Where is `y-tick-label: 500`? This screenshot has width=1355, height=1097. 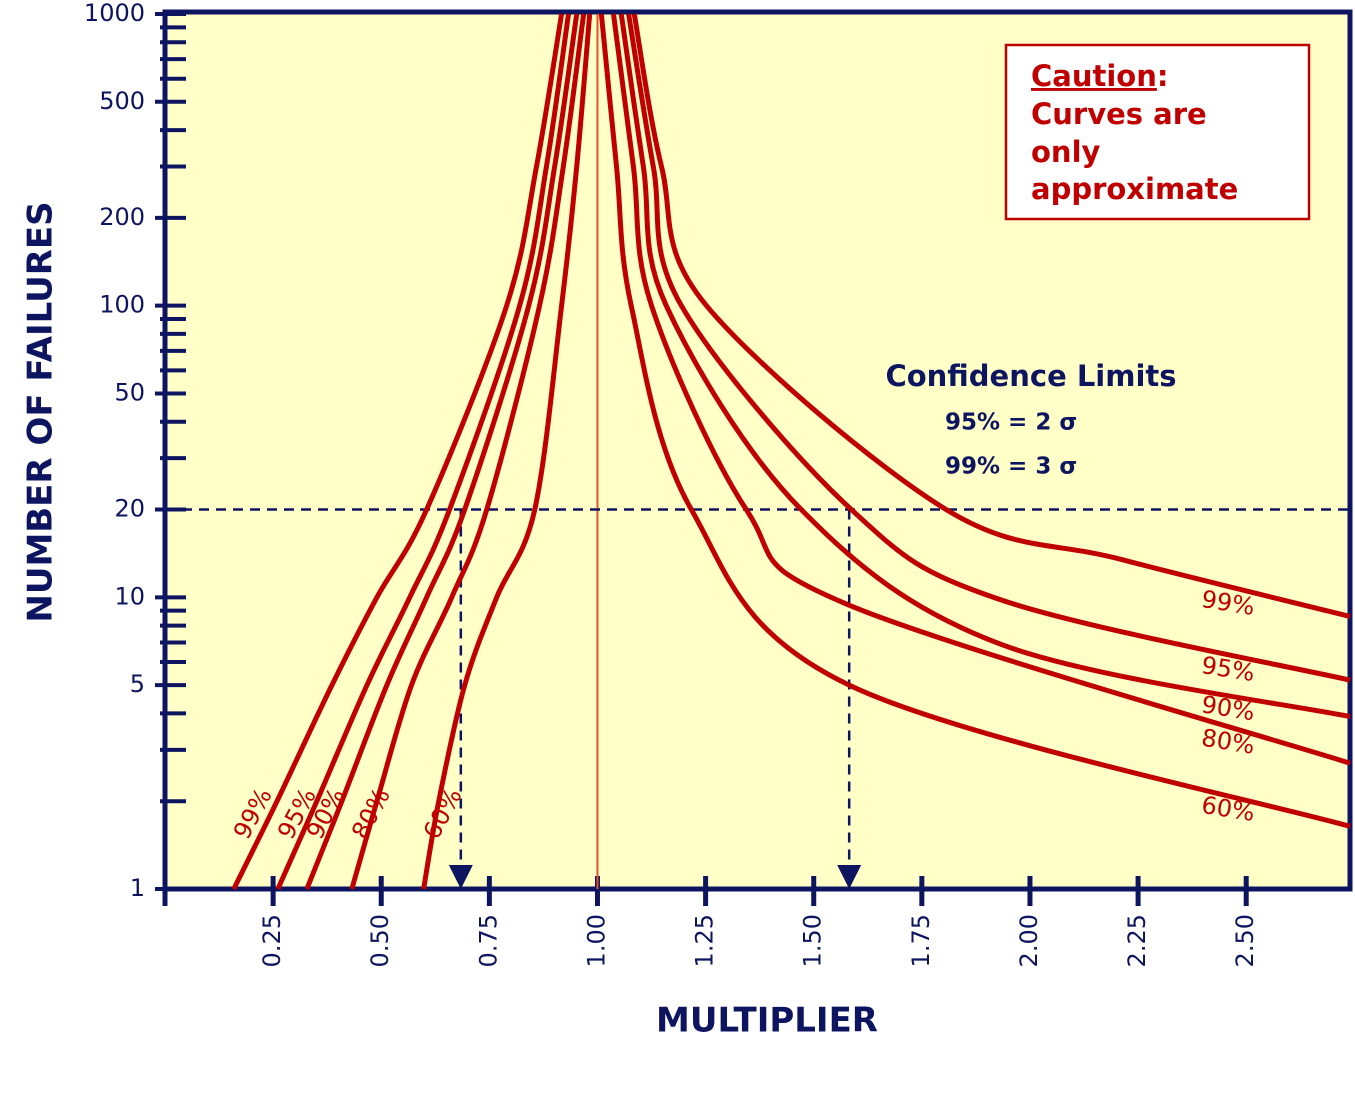
y-tick-label: 500 is located at coordinates (122, 101).